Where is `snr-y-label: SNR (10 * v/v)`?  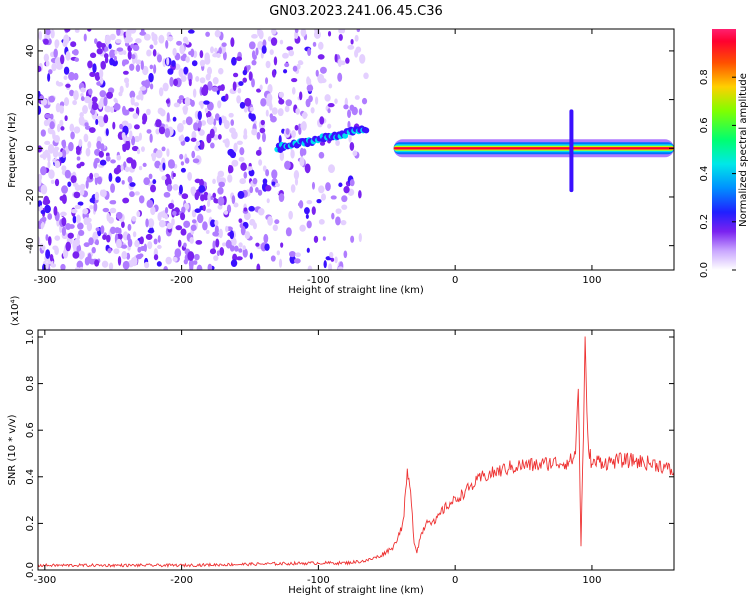 snr-y-label: SNR (10 * v/v) is located at coordinates (12, 449).